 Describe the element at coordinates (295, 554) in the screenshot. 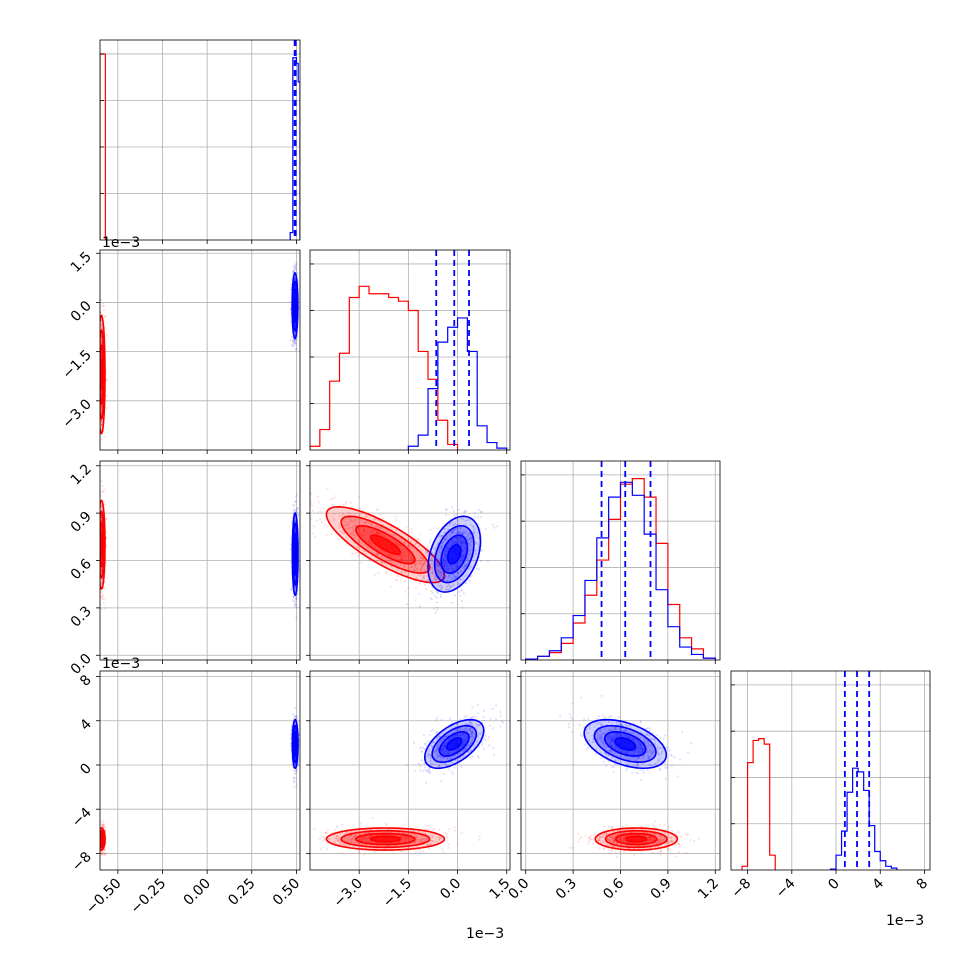

I see `density-contour-blue` at that location.